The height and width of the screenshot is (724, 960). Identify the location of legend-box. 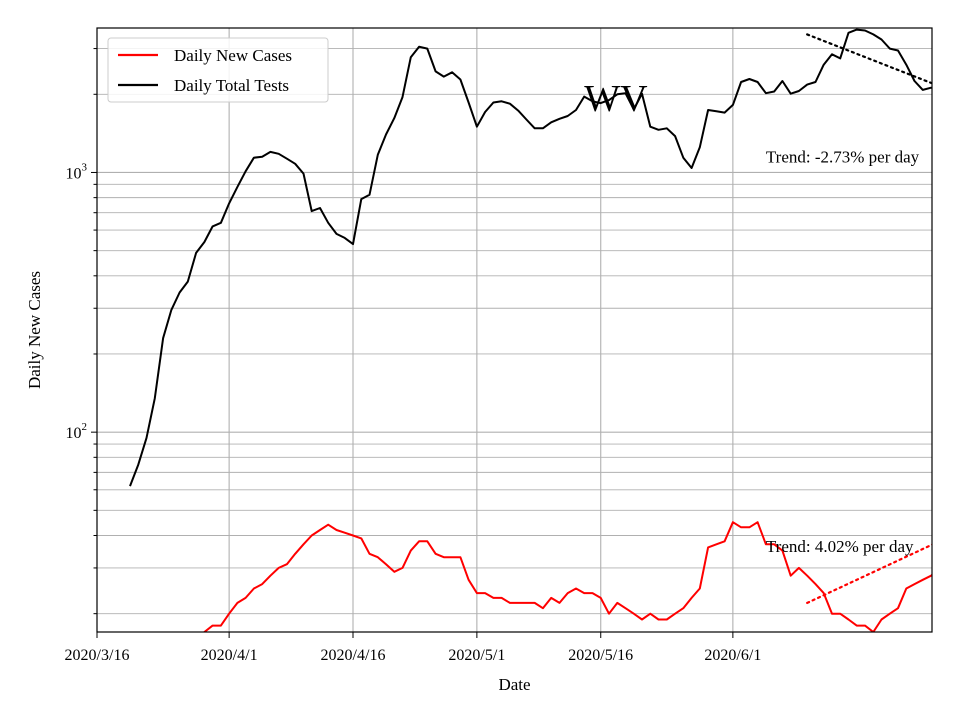
(218, 70).